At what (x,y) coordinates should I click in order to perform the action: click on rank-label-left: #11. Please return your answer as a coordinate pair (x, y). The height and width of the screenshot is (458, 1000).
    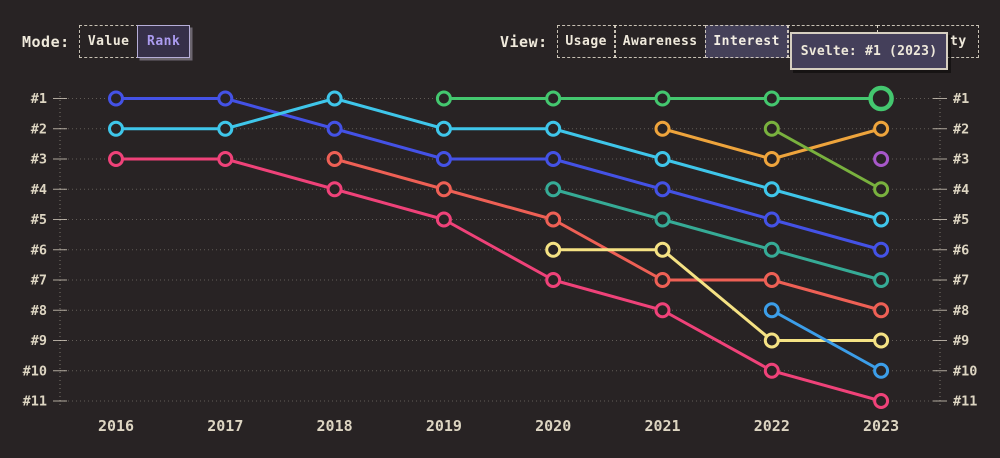
    Looking at the image, I should click on (35, 402).